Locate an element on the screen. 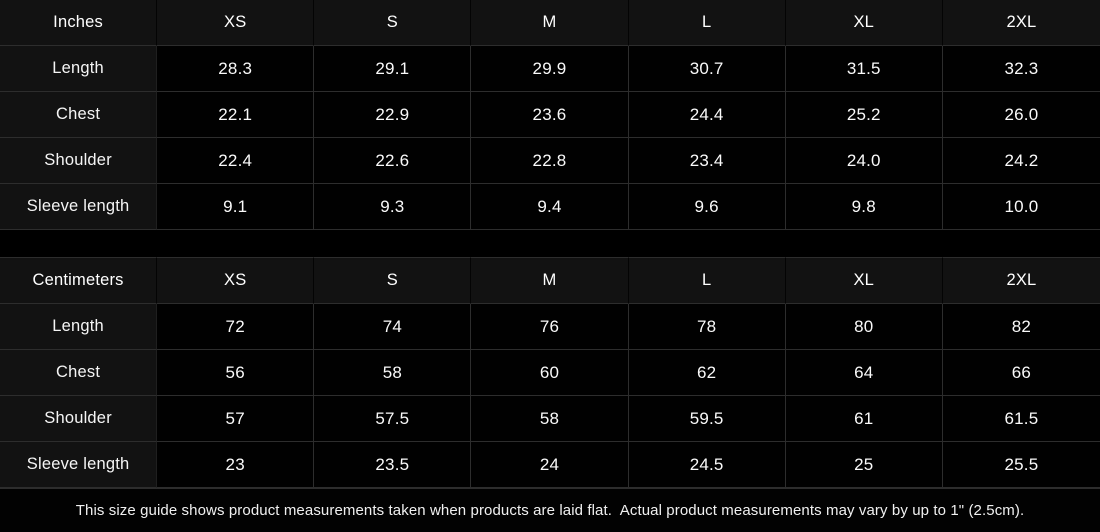 This screenshot has height=532, width=1100. size-value-cell: 22.1 is located at coordinates (236, 115).